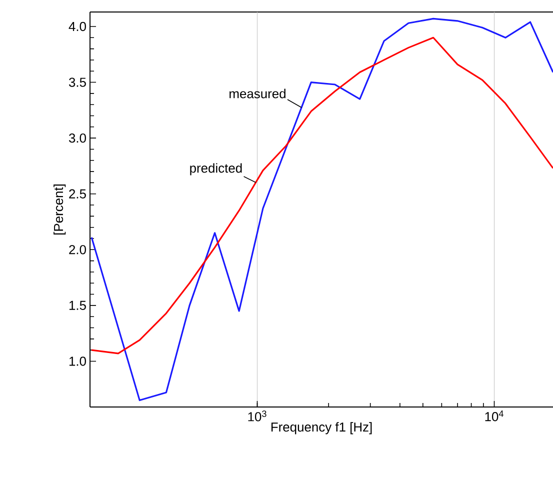  Describe the element at coordinates (77, 305) in the screenshot. I see `y-tick-label: 1.5` at that location.